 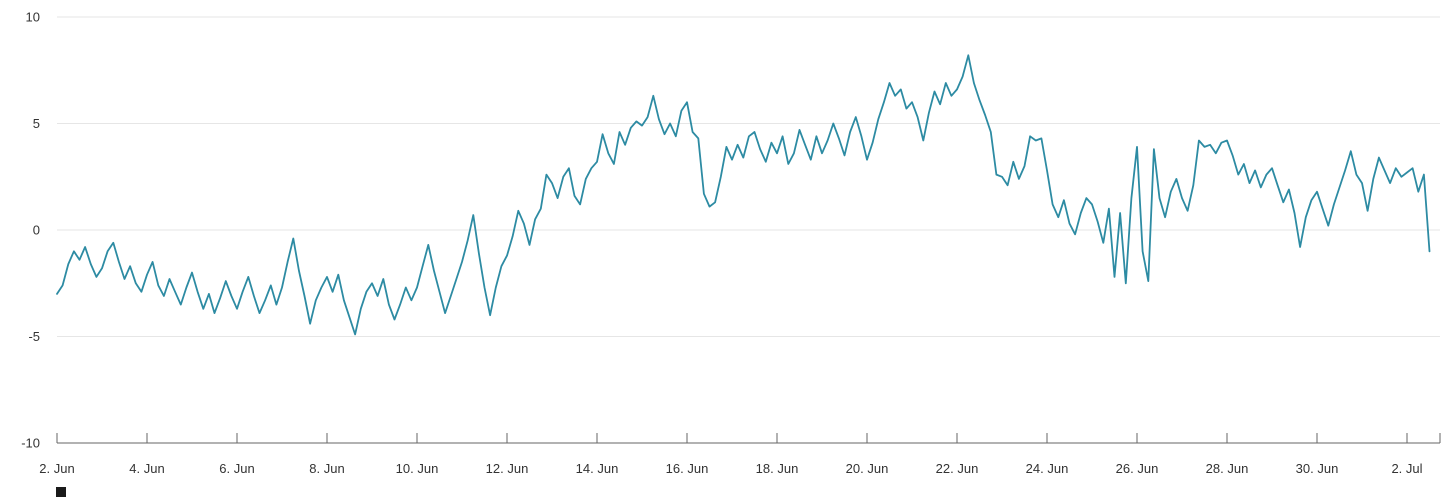 I want to click on x-axis-label: 8. Jun, so click(x=326, y=468).